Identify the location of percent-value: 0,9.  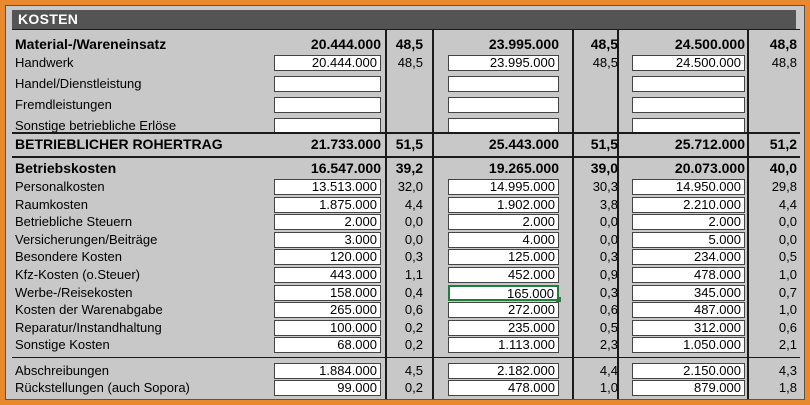
(608, 274).